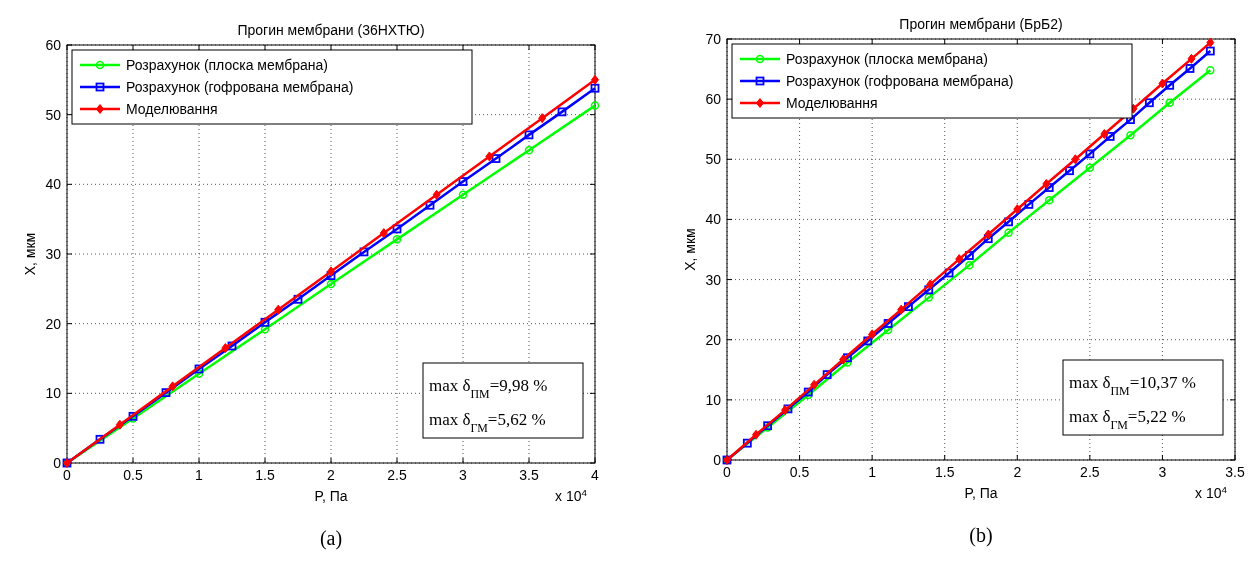 The height and width of the screenshot is (566, 1260). What do you see at coordinates (331, 538) in the screenshot?
I see `text: (a)` at bounding box center [331, 538].